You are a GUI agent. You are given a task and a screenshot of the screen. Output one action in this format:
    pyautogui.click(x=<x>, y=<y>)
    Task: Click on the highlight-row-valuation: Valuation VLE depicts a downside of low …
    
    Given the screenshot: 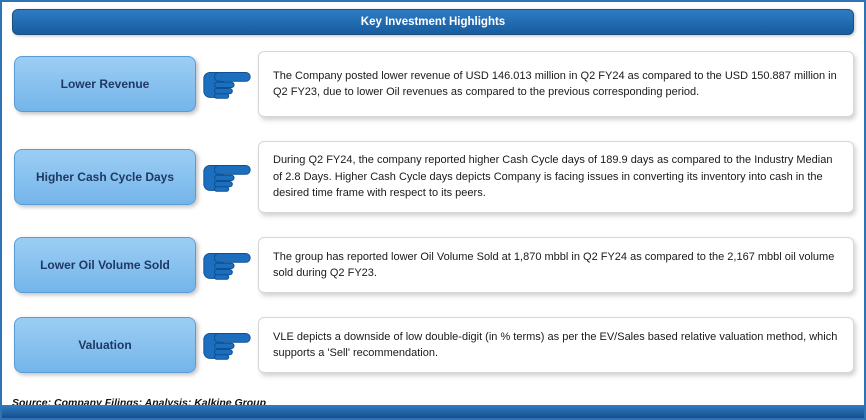 What is the action you would take?
    pyautogui.click(x=434, y=345)
    